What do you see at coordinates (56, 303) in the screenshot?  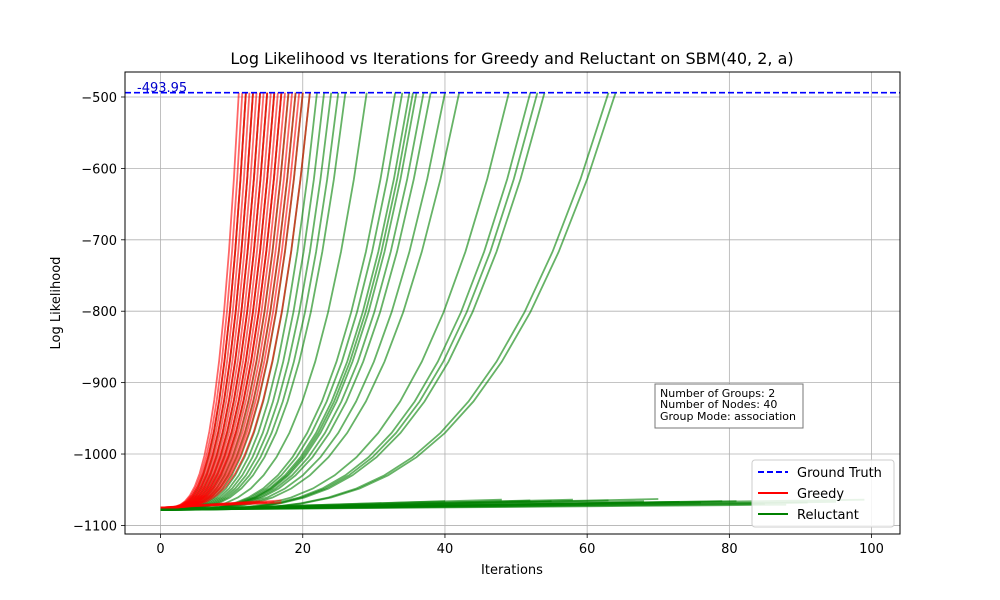 I see `y-axis-label: Log Likelihood` at bounding box center [56, 303].